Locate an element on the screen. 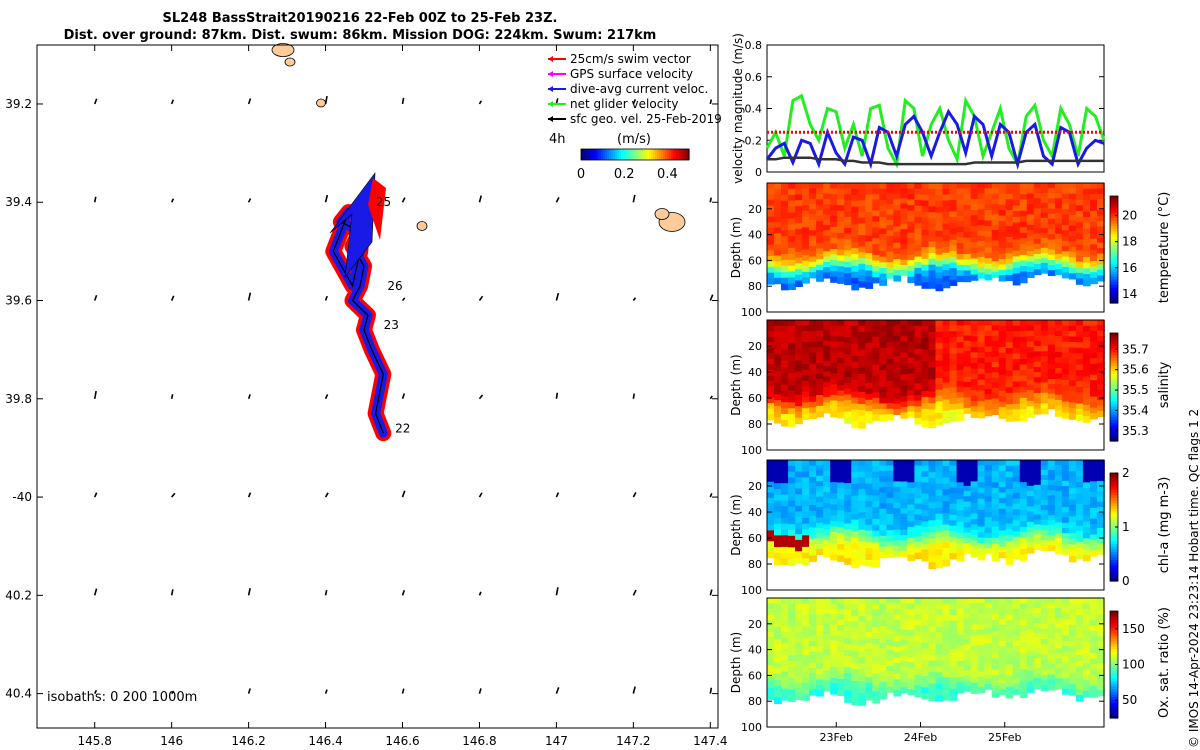 The width and height of the screenshot is (1200, 750). salinity-colorbar-cell is located at coordinates (1114, 367).